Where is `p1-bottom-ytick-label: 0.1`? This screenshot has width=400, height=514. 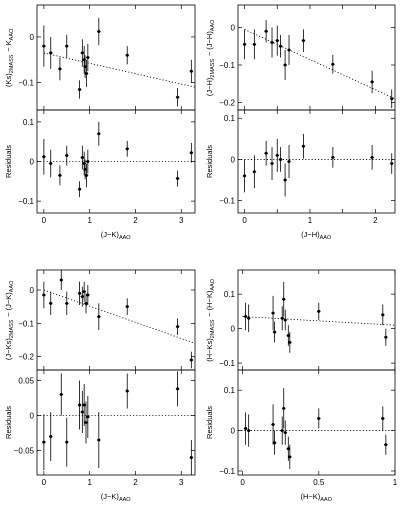 p1-bottom-ytick-label: 0.1 is located at coordinates (29, 122).